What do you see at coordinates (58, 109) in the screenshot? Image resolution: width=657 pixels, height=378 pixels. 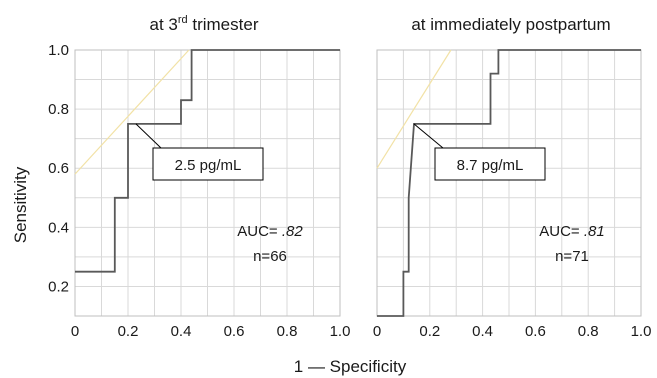 I see `y-tick-label: 0.8` at bounding box center [58, 109].